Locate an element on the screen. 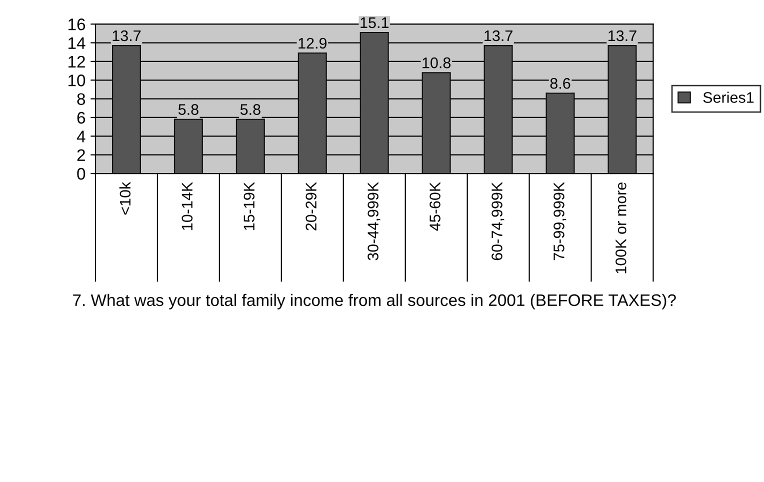 This screenshot has height=482, width=764. x-tick-label: 100K or more is located at coordinates (621, 228).